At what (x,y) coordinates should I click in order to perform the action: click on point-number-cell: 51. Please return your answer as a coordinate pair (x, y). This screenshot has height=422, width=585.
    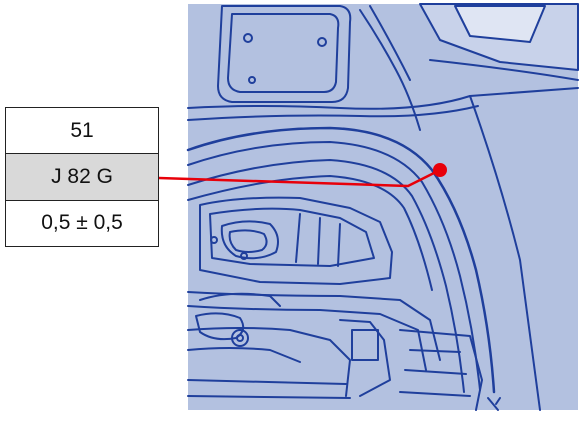
    Looking at the image, I should click on (82, 130).